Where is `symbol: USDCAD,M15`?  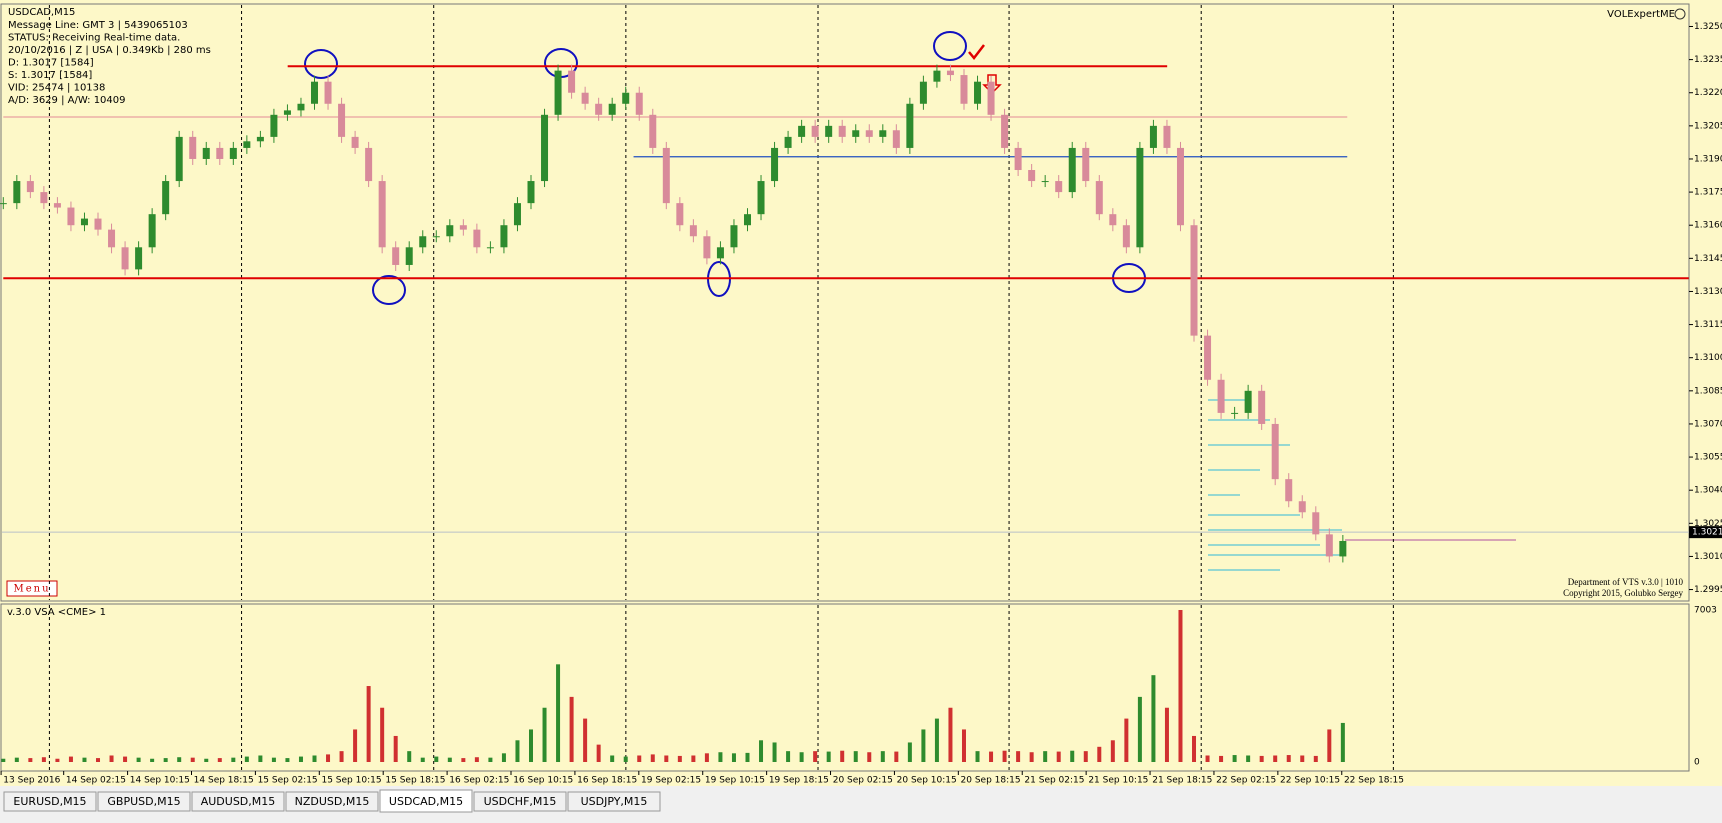
symbol: USDCAD,M15 is located at coordinates (41, 12).